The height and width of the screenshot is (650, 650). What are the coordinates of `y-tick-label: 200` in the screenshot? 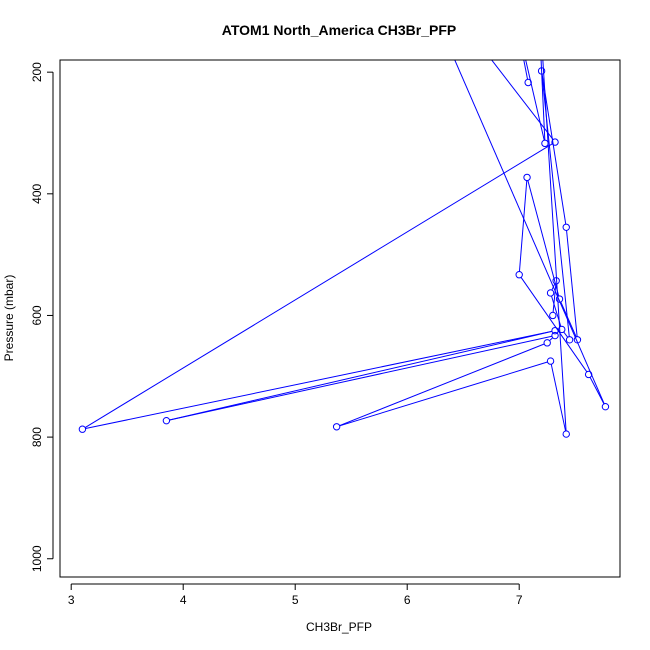 It's located at (37, 72).